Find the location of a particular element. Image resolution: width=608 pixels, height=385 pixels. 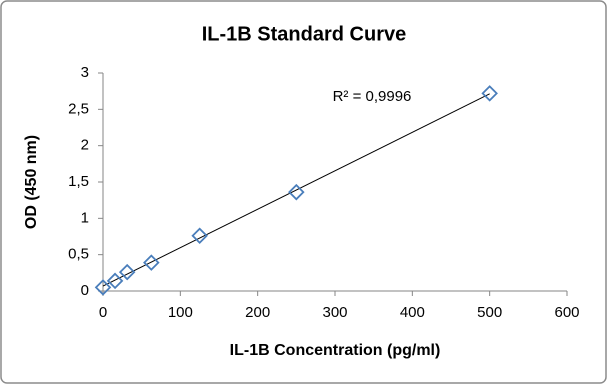

y-tick-label: 1,5 is located at coordinates (78, 181).